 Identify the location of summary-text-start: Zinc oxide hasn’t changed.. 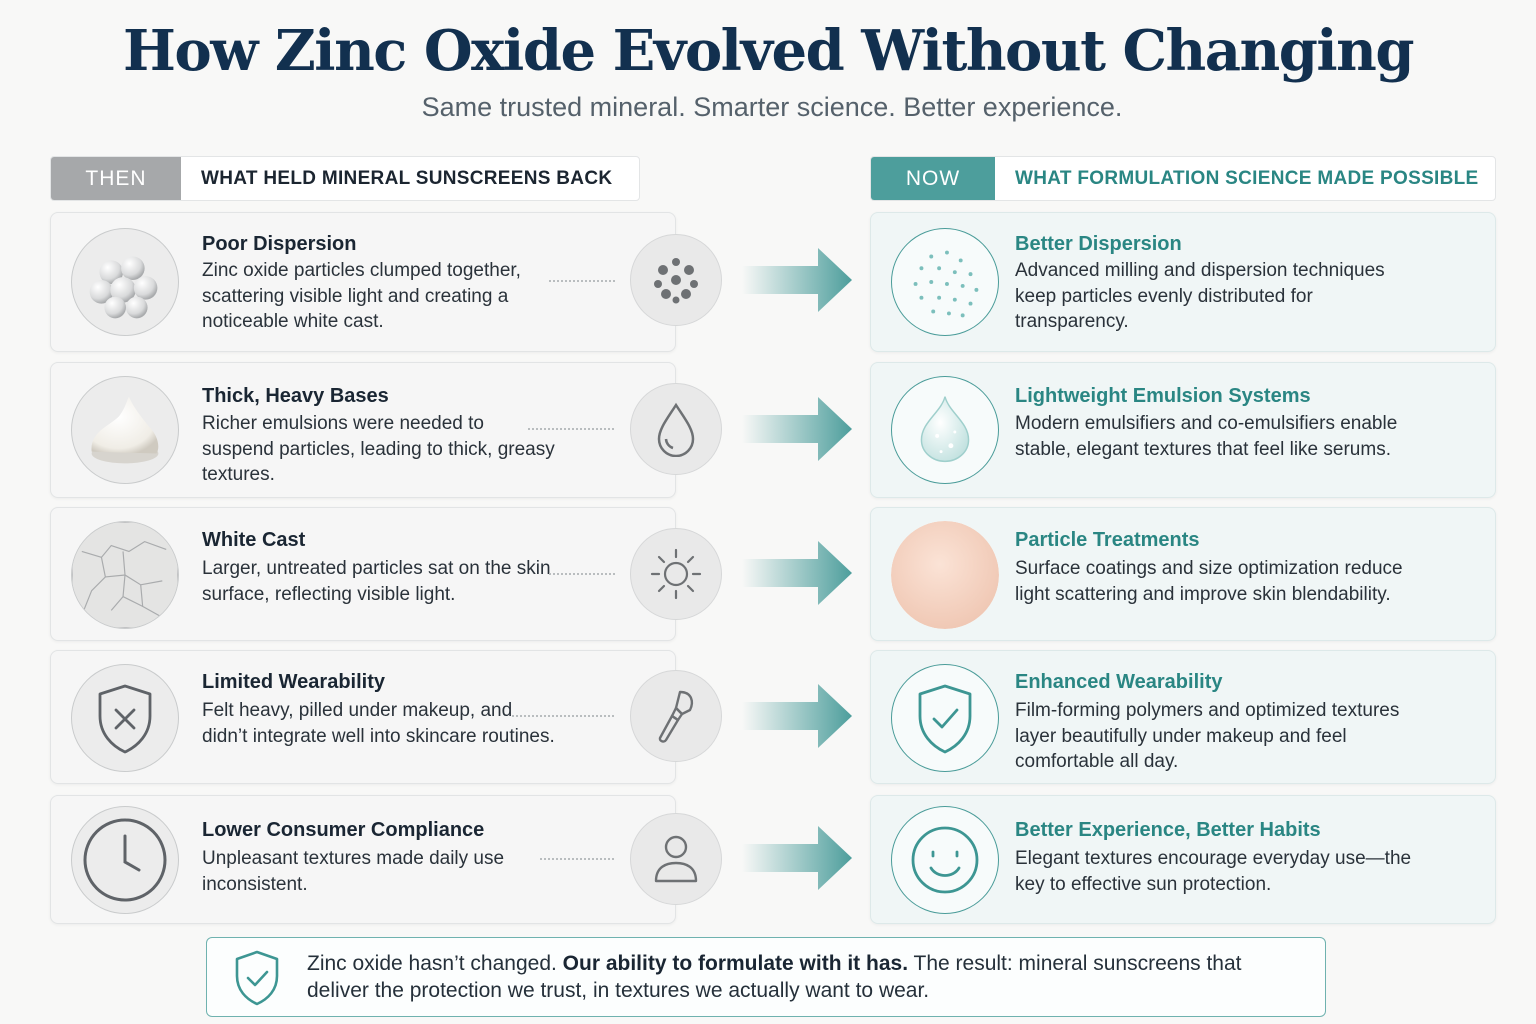
(435, 963).